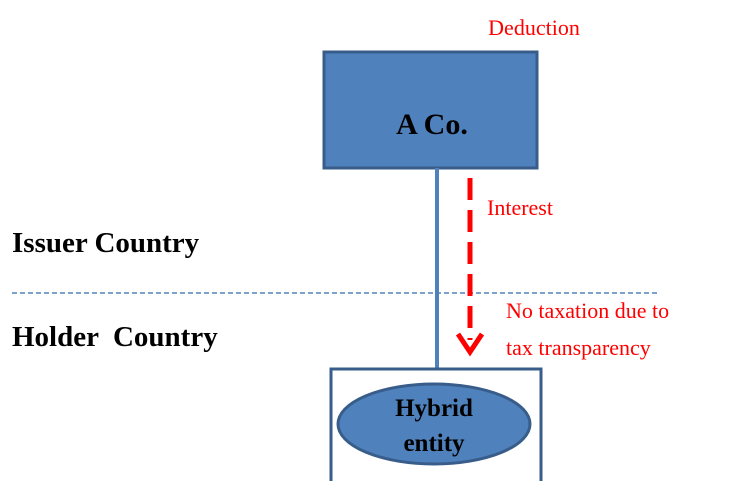 The width and height of the screenshot is (735, 481). Describe the element at coordinates (587, 310) in the screenshot. I see `no-taxation-line-1: No taxation due to` at that location.